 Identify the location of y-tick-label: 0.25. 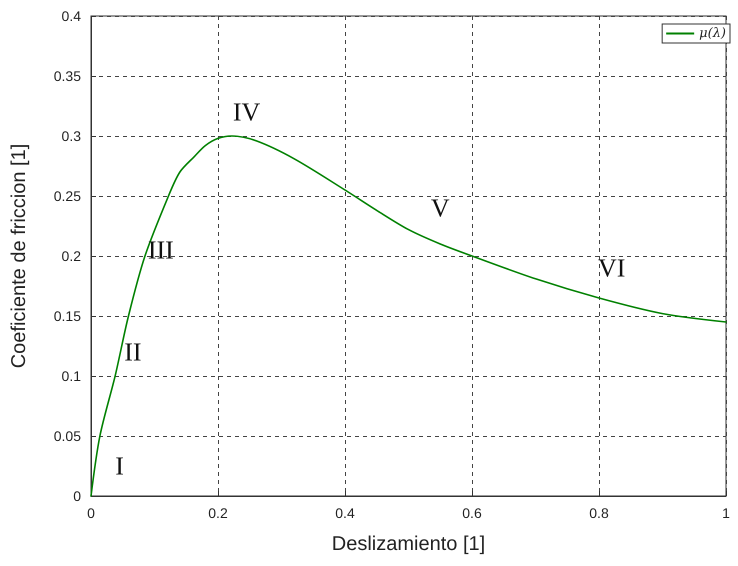
(68, 196).